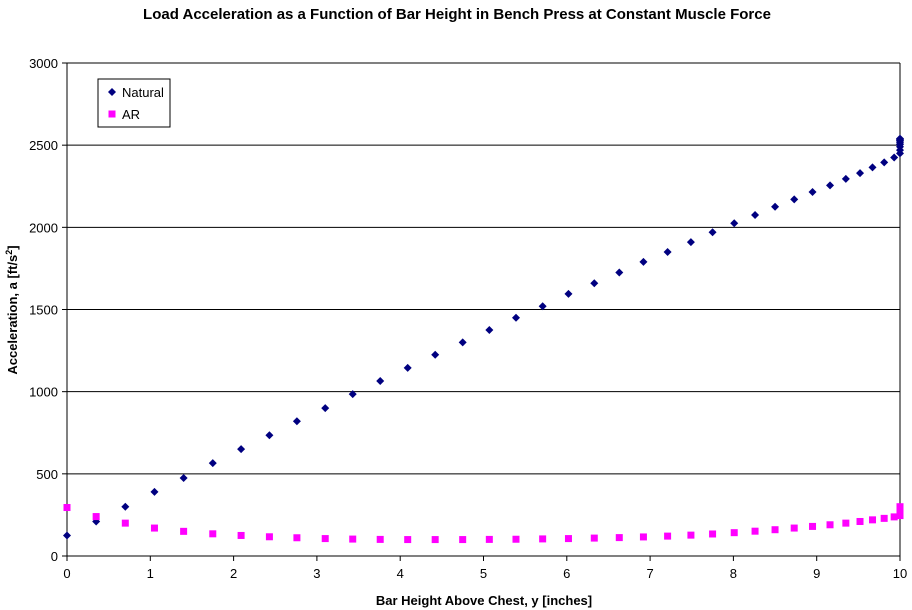 The height and width of the screenshot is (610, 912). What do you see at coordinates (12, 247) in the screenshot?
I see `y-axis-label-close: ]` at bounding box center [12, 247].